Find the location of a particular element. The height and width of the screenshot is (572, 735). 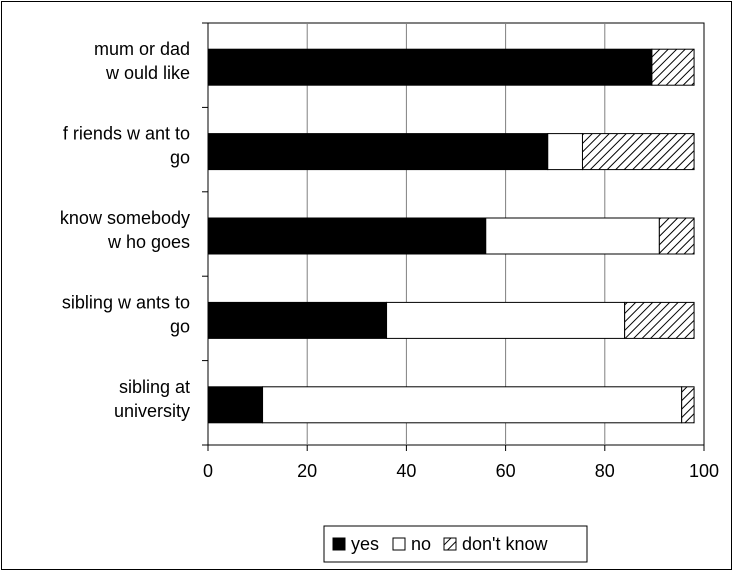

legend-label-no: no is located at coordinates (421, 544).